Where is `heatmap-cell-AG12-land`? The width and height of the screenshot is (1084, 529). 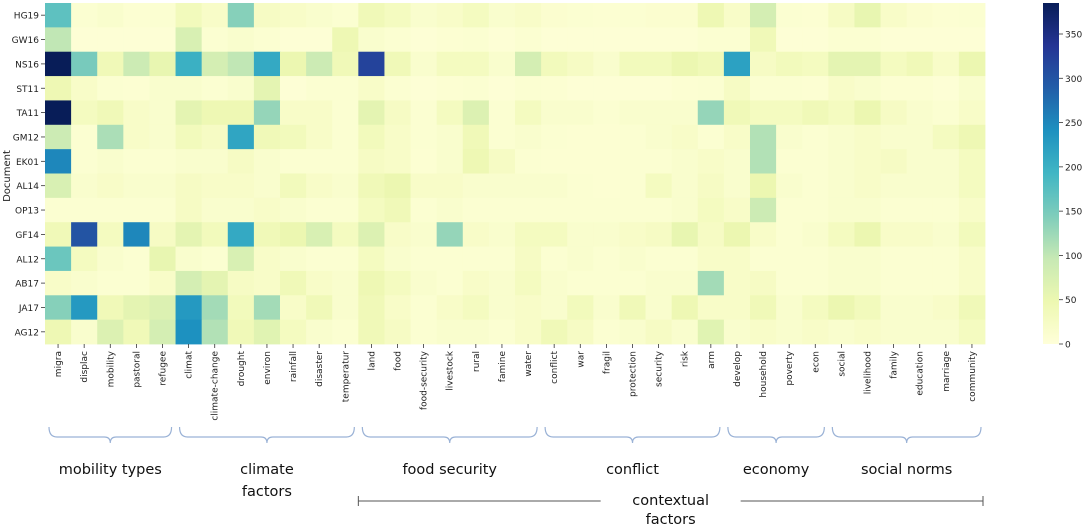 heatmap-cell-AG12-land is located at coordinates (371, 332).